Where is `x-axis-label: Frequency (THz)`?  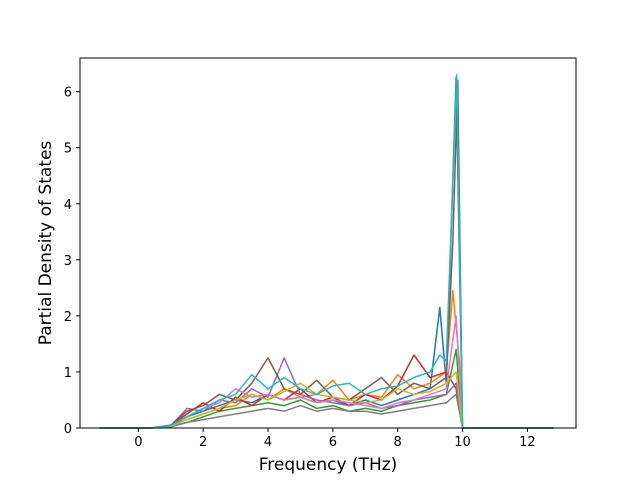
x-axis-label: Frequency (THz) is located at coordinates (328, 465).